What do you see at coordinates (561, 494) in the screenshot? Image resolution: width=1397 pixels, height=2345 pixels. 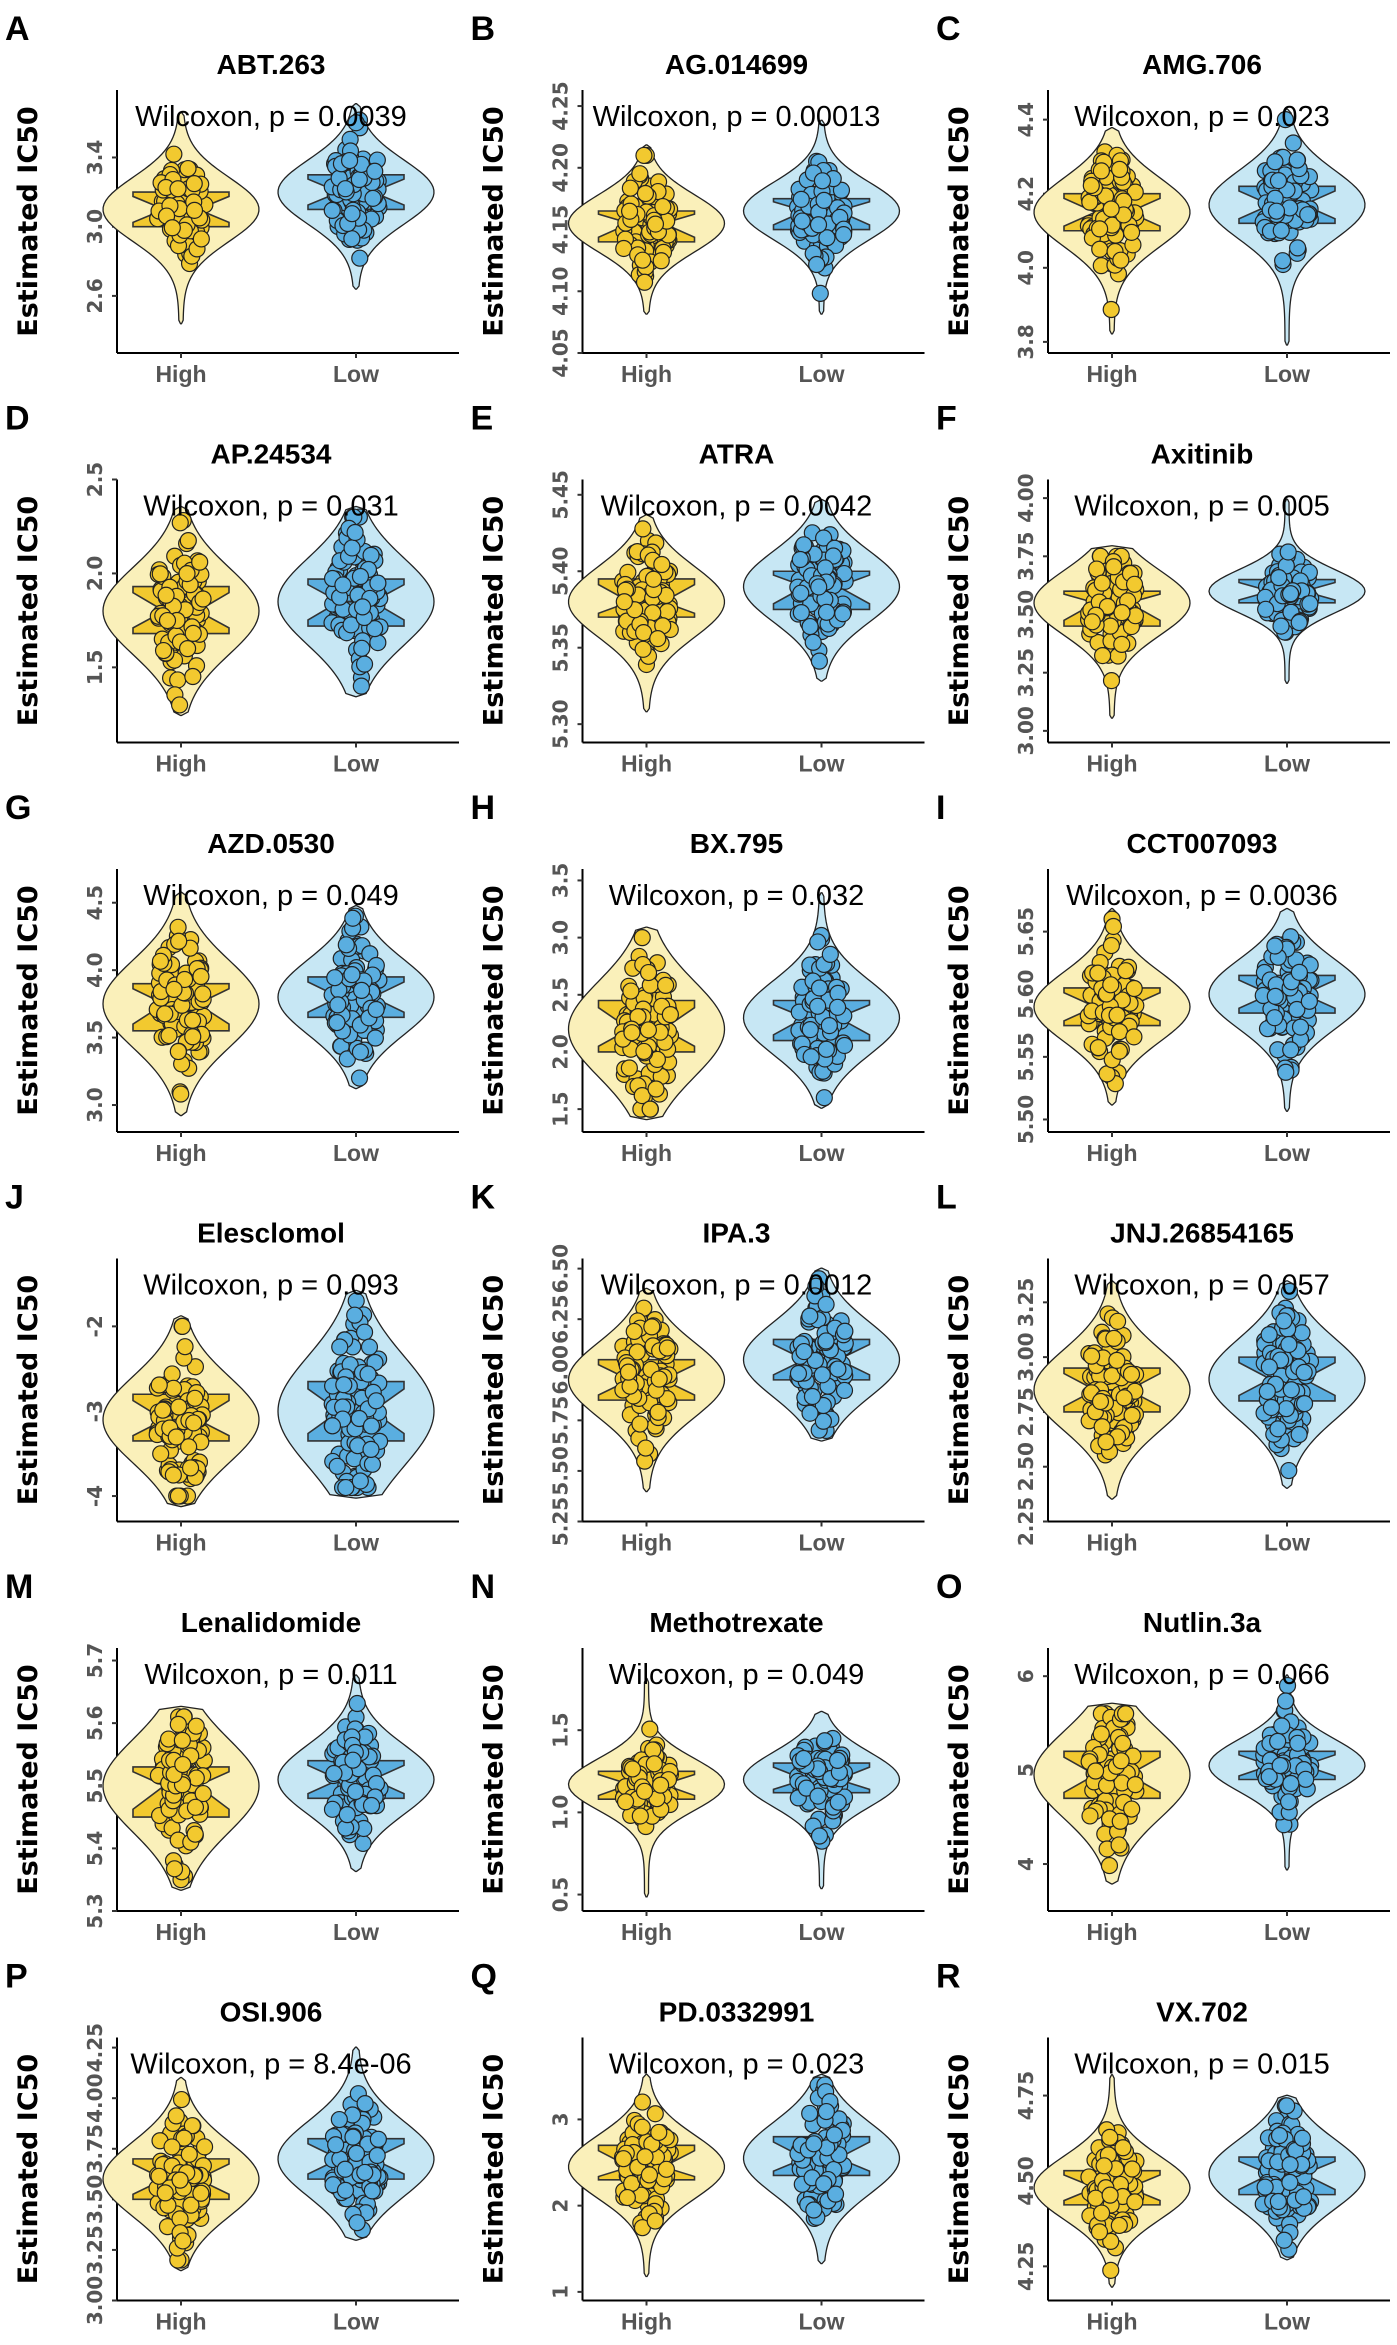 I see `y-tick-label: 5.45` at bounding box center [561, 494].